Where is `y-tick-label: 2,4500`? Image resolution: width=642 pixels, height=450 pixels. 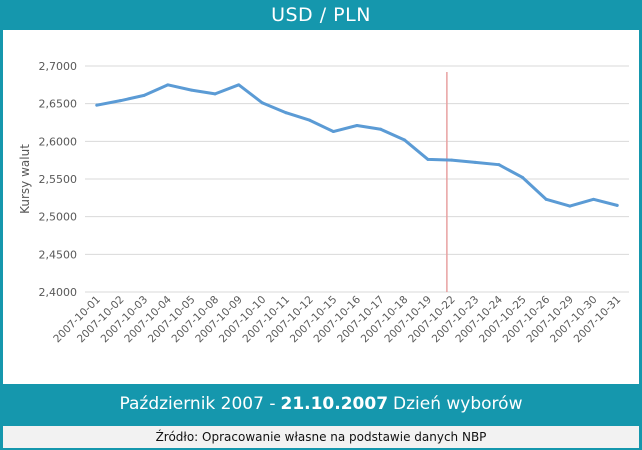 y-tick-label: 2,4500 is located at coordinates (58, 254).